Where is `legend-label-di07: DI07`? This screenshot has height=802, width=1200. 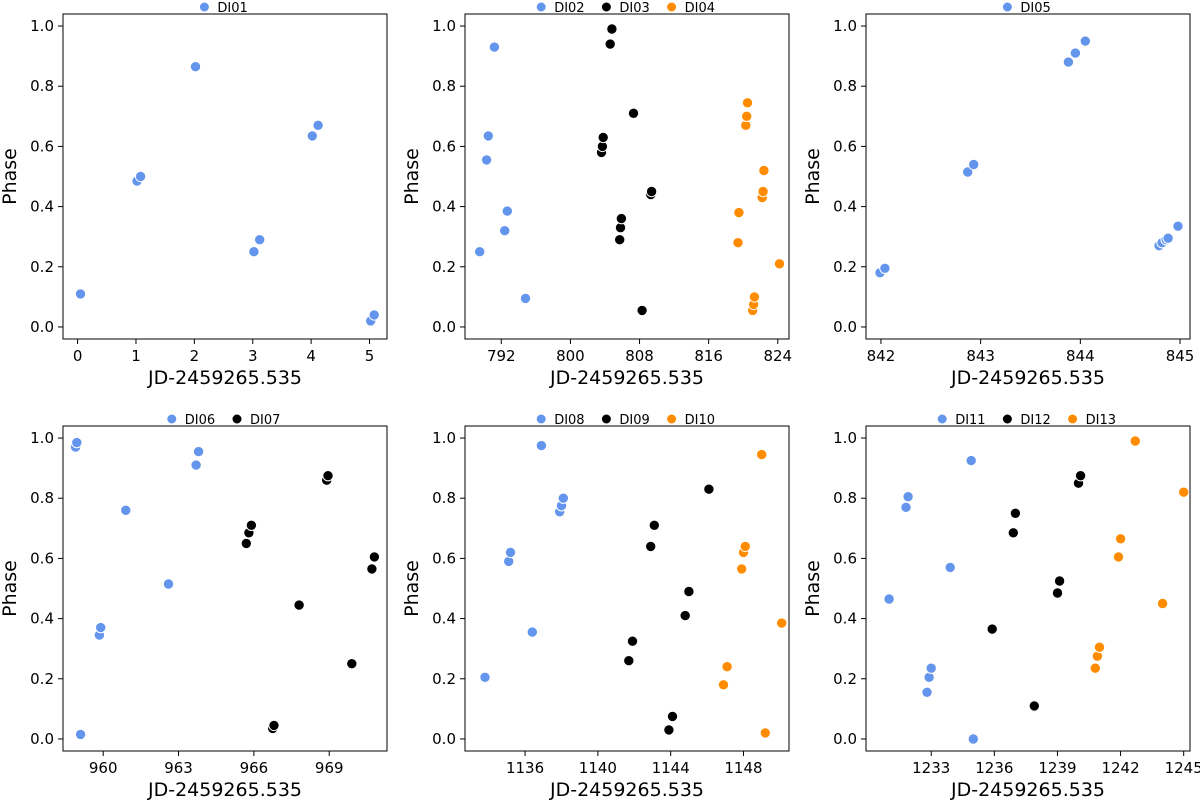 legend-label-di07: DI07 is located at coordinates (265, 420).